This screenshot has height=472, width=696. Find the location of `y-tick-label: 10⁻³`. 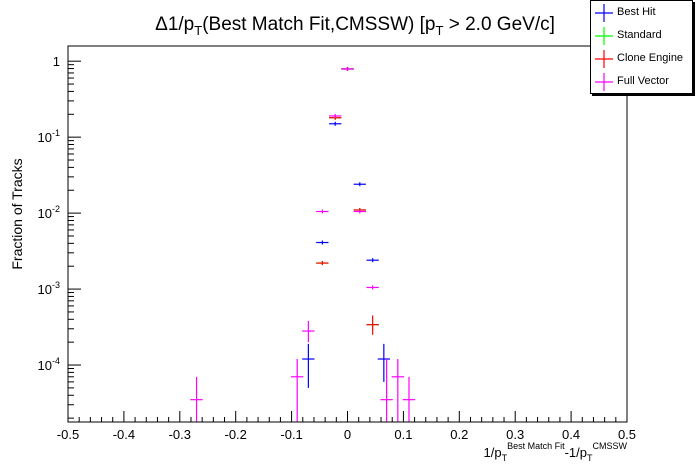

y-tick-label: 10⁻³ is located at coordinates (49, 288).